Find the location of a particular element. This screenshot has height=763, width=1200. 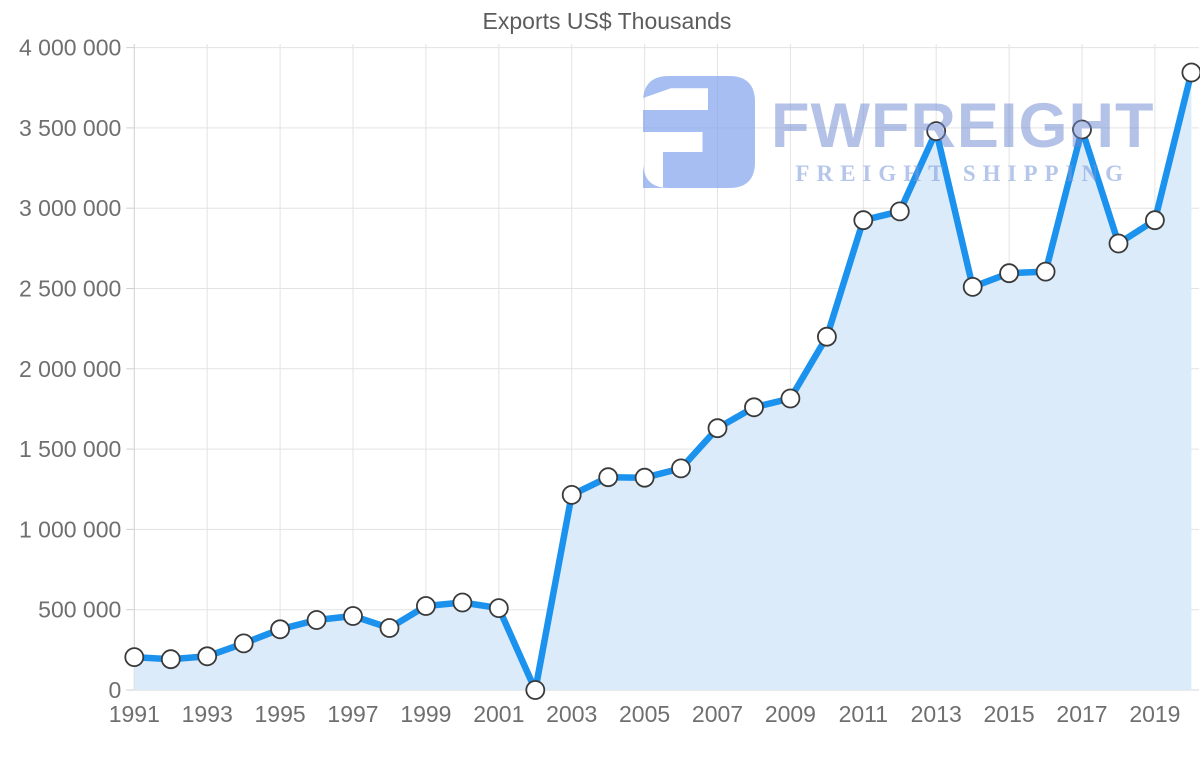

x-axis-label: 2003 is located at coordinates (571, 714).